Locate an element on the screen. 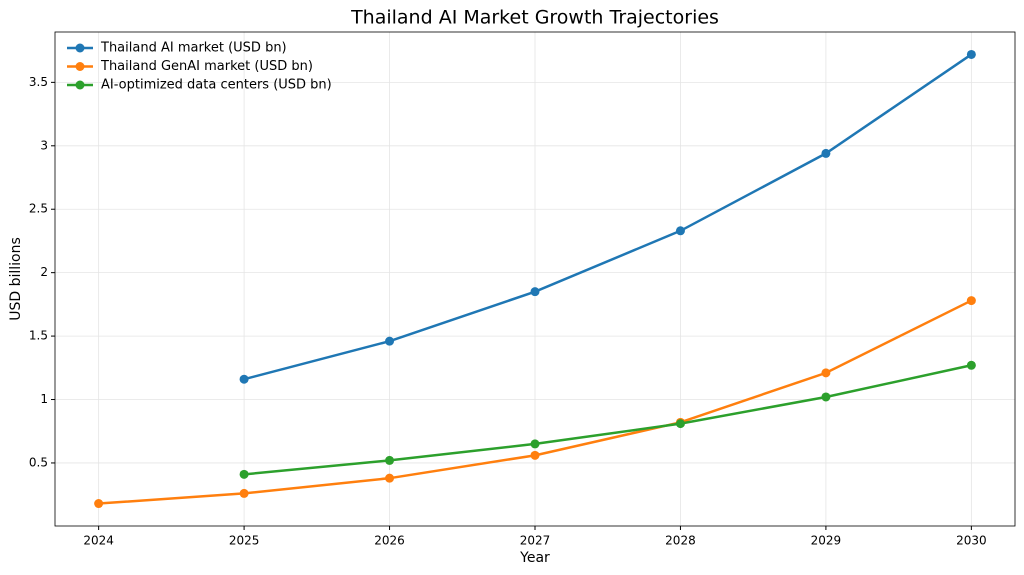 This screenshot has width=1024, height=575. y-tick-label: 2 is located at coordinates (44, 272).